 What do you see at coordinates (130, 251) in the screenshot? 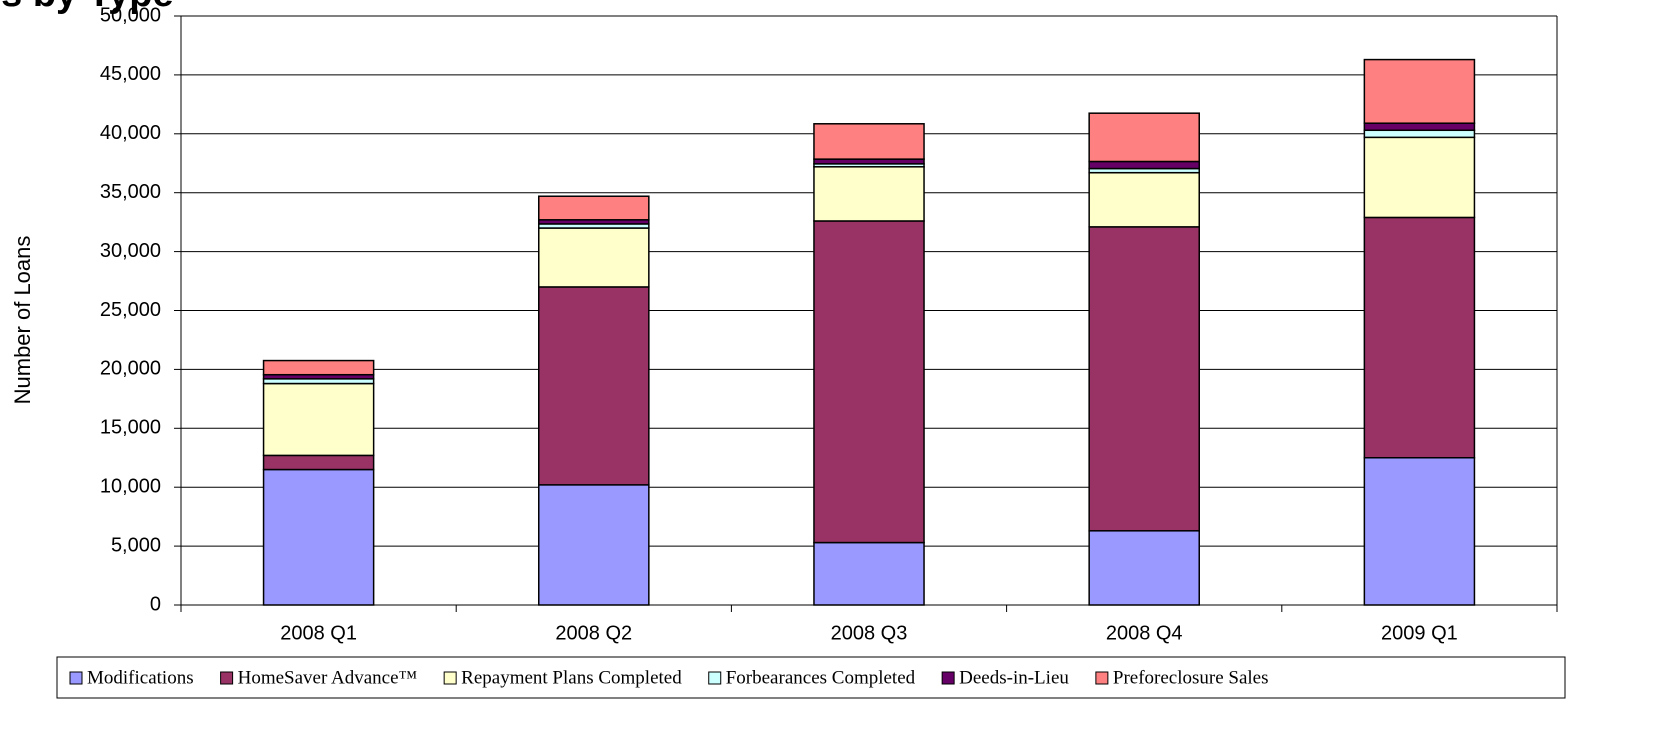
I see `y-tick-label: 30,000` at bounding box center [130, 251].